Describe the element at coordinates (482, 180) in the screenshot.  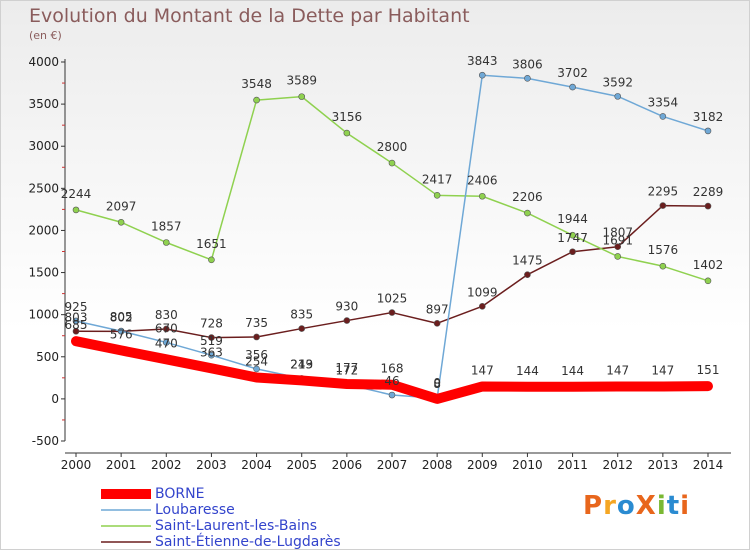
I see `data-label: 2406` at that location.